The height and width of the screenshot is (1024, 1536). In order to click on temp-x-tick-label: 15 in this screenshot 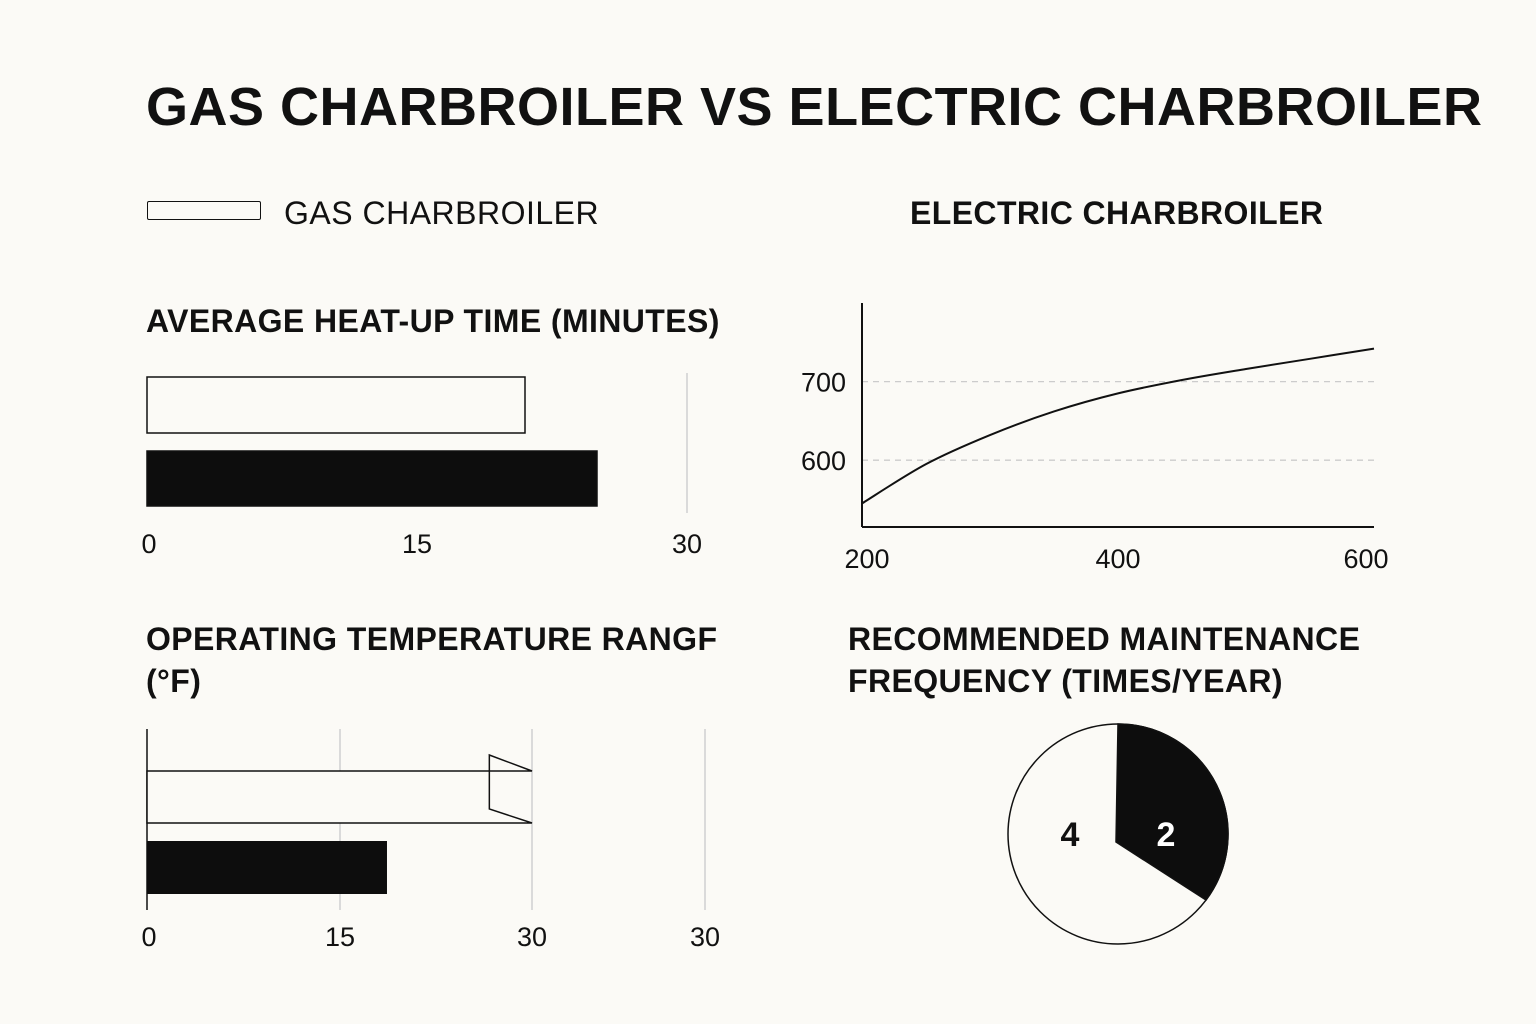, I will do `click(340, 937)`.